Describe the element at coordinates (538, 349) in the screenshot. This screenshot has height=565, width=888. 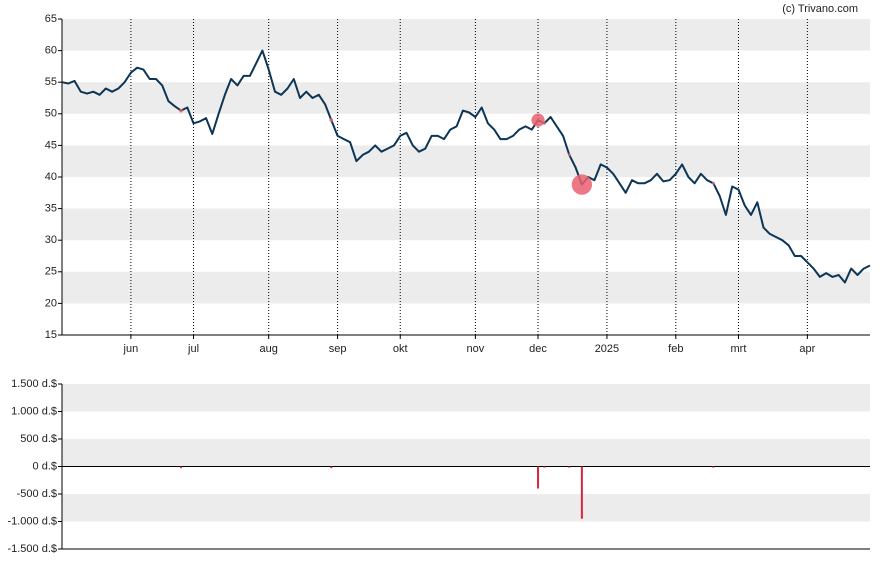
I see `x-tick-label: dec` at that location.